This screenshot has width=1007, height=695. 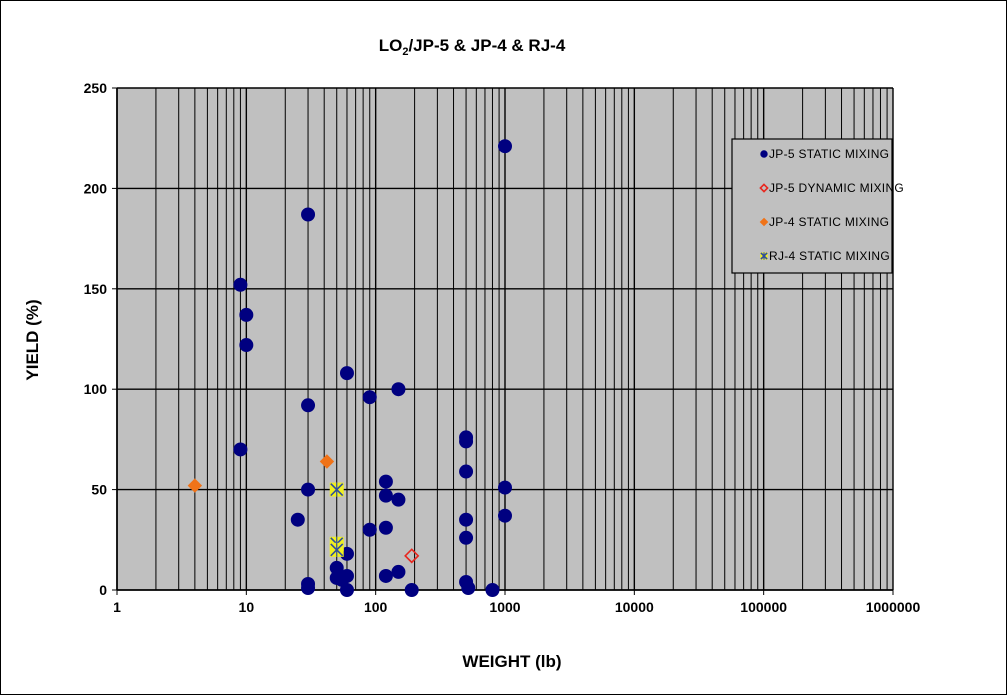 What do you see at coordinates (405, 52) in the screenshot?
I see `chart-title-subscript: 2` at bounding box center [405, 52].